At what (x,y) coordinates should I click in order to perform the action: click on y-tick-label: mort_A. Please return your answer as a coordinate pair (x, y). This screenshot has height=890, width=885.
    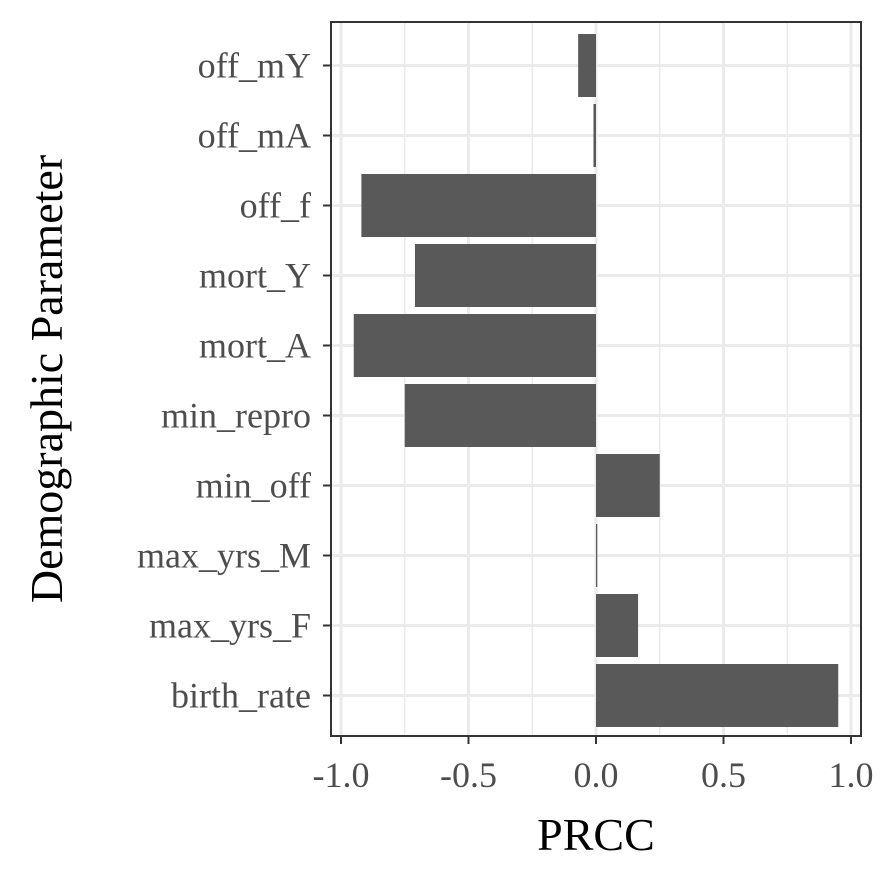
    Looking at the image, I should click on (255, 346).